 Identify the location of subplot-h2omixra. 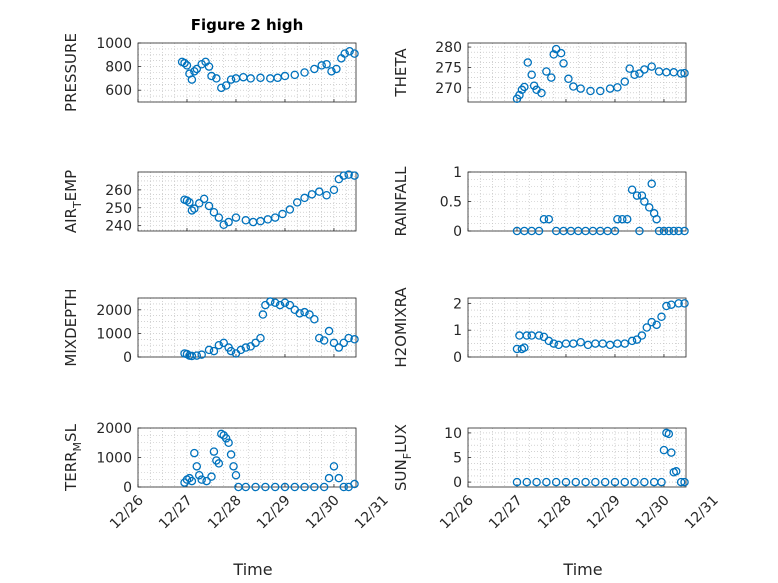
(577, 327).